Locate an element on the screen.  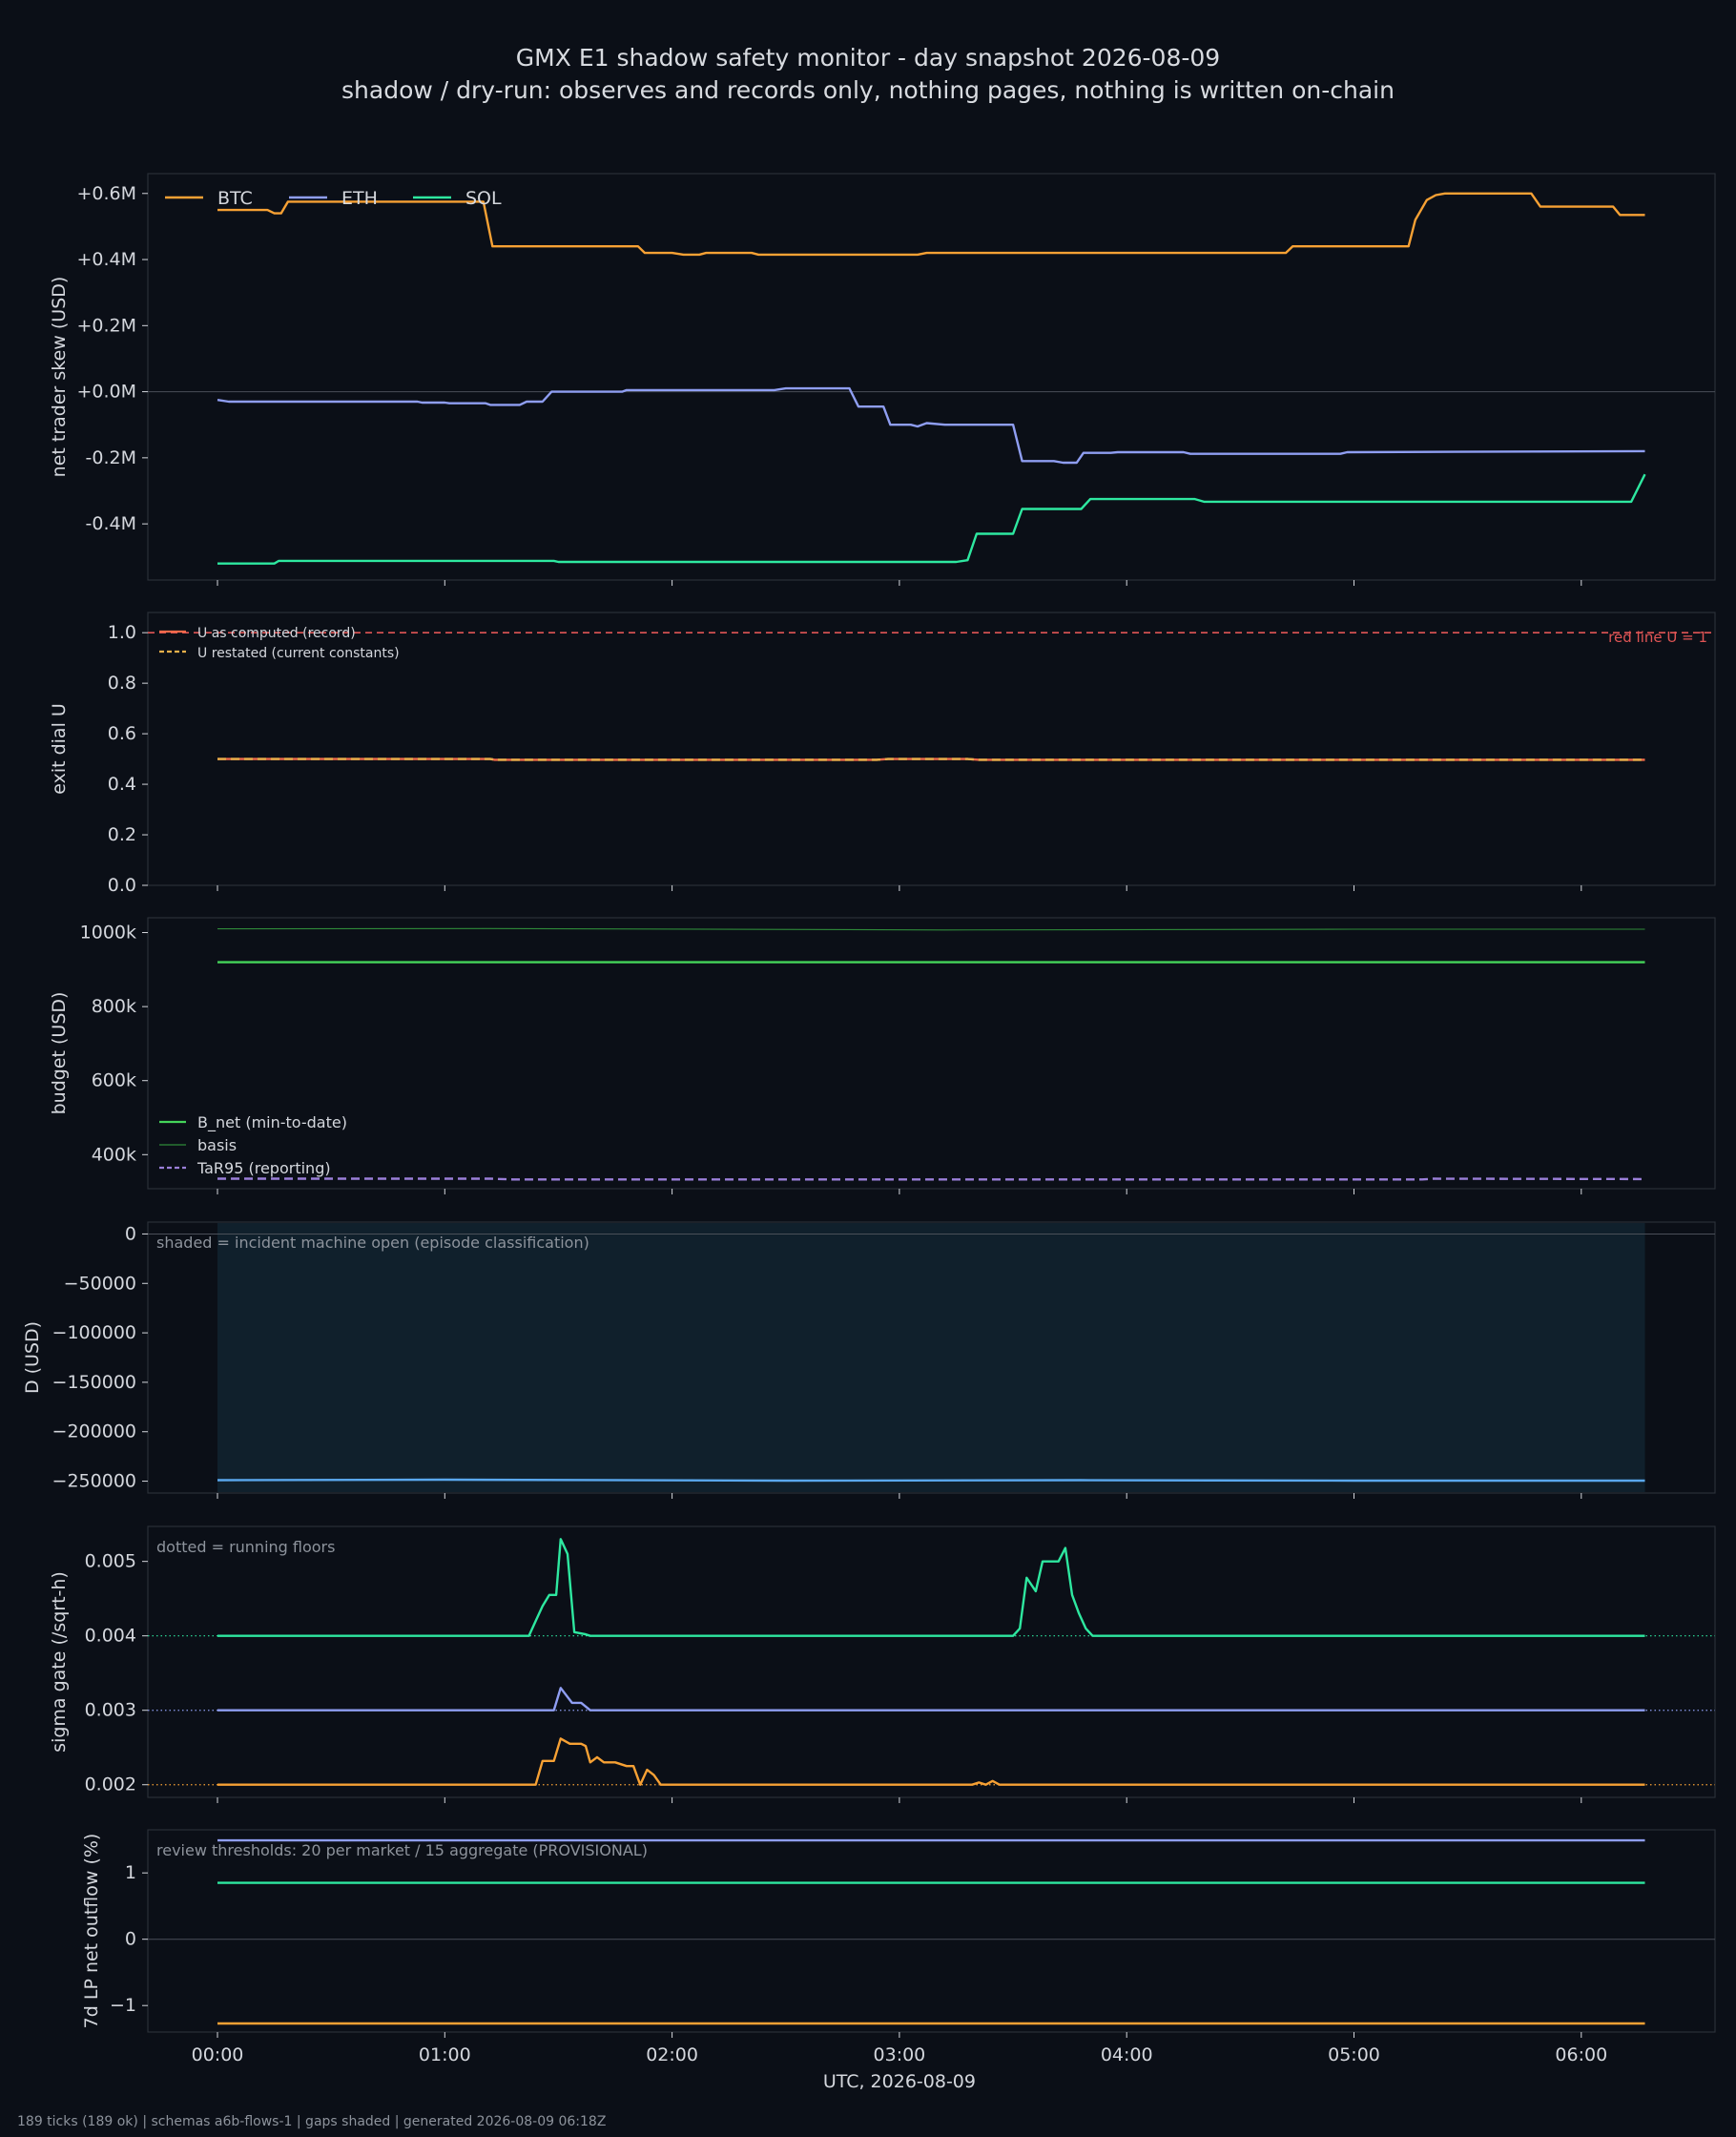
y-tick-label: −150000 is located at coordinates (94, 1382).